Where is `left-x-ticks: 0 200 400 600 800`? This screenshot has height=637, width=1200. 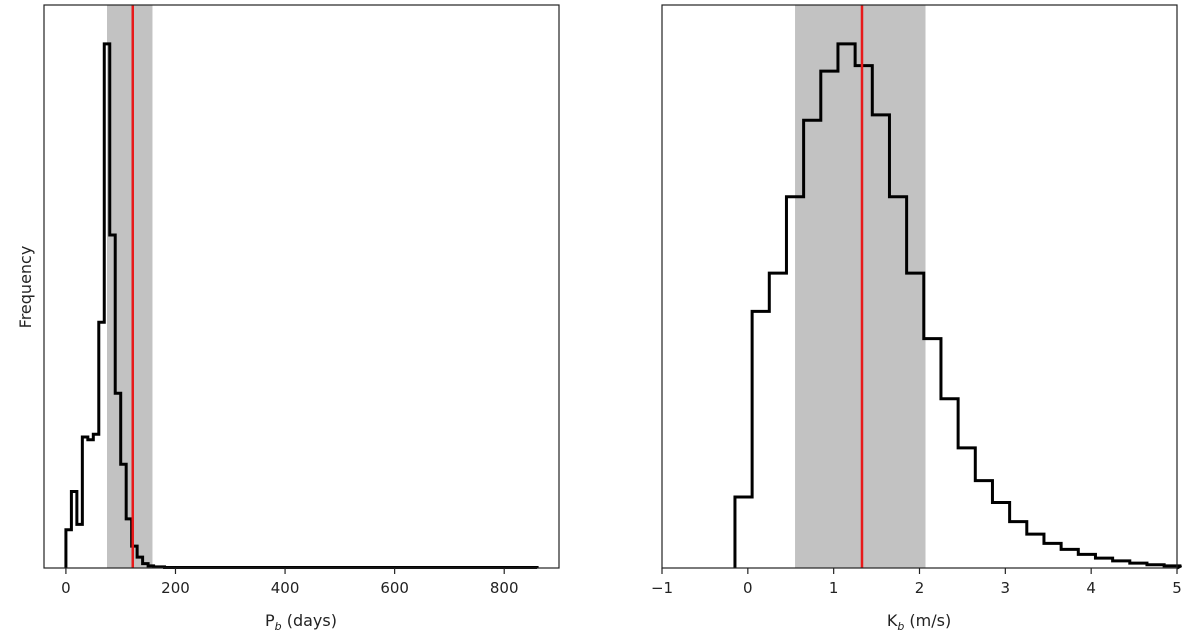
left-x-ticks: 0 200 400 600 800 is located at coordinates (290, 582).